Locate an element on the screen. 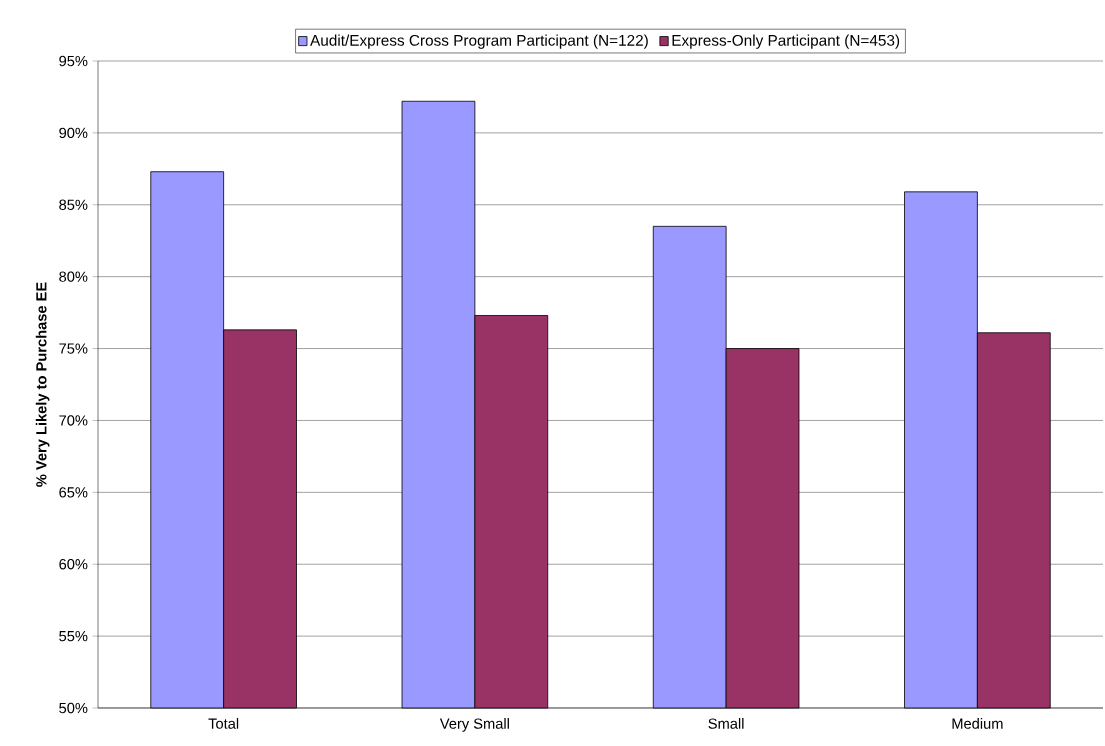 The image size is (1105, 746). legend-label: Express-Only Participant (N=453) is located at coordinates (786, 41).